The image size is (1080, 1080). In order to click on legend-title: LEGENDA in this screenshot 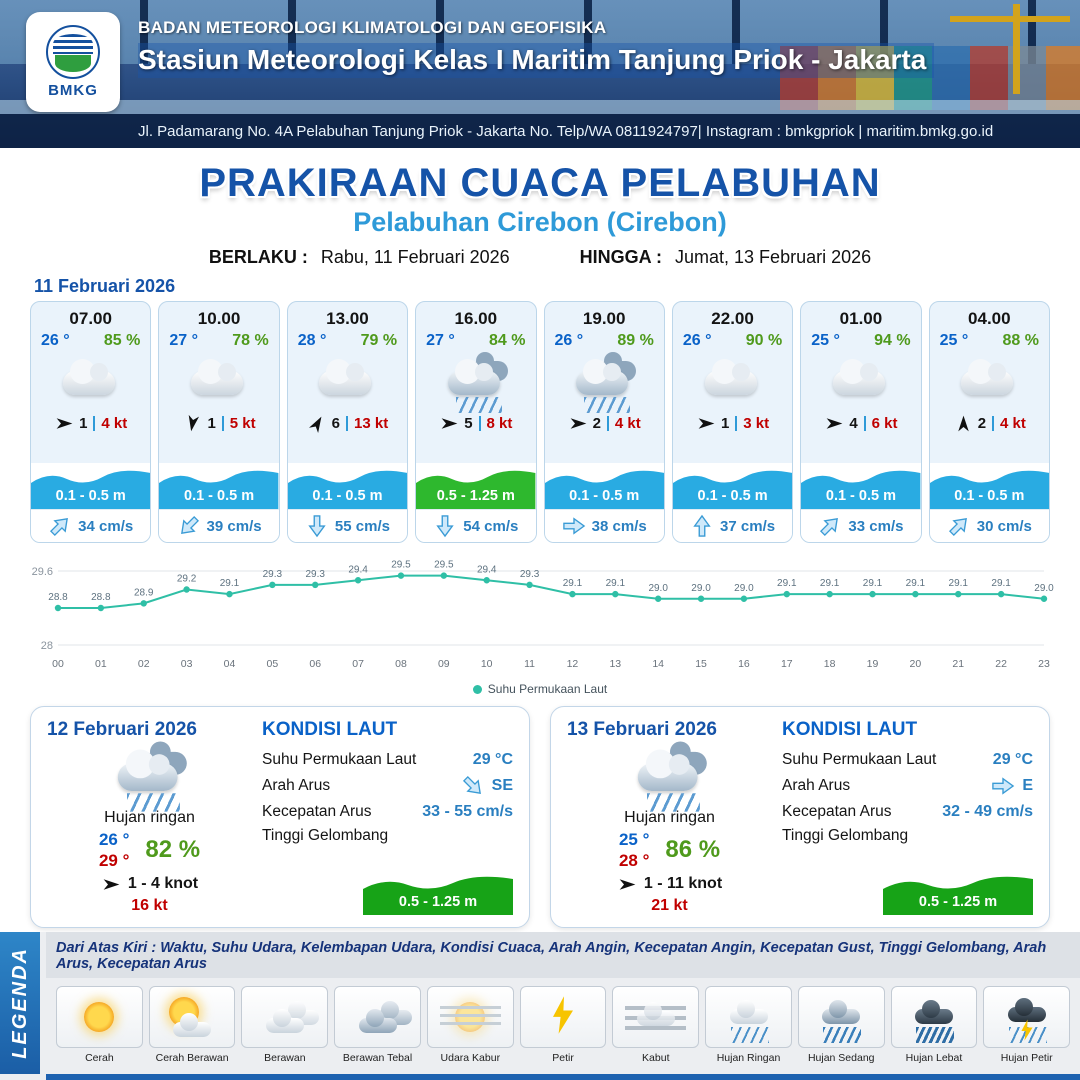, I will do `click(19, 1003)`.